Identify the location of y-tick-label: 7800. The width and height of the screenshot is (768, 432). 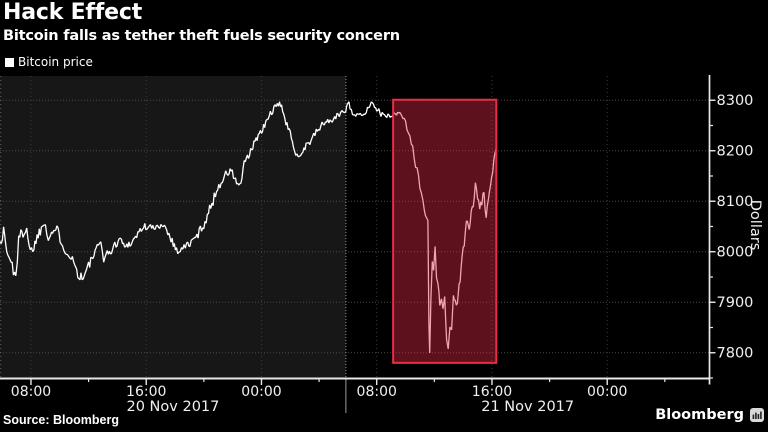
(735, 354).